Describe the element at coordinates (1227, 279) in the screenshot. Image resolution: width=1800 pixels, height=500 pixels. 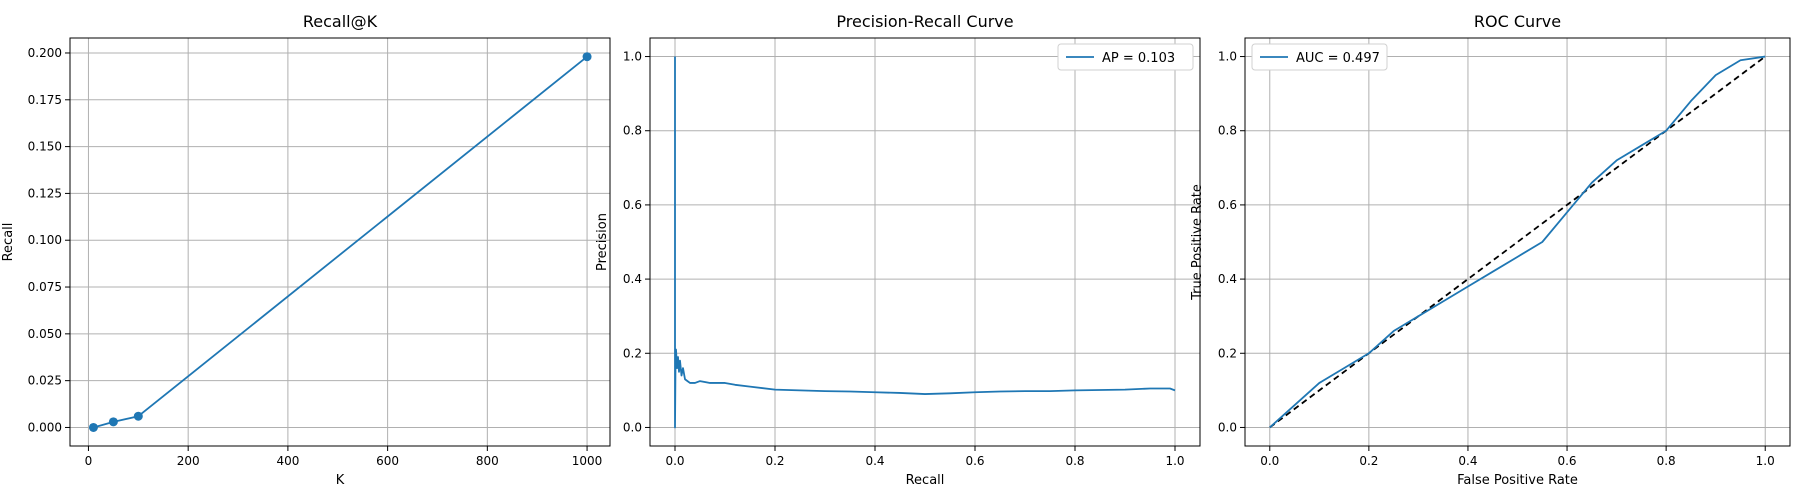
I see `chart-3-y-tick-label: 0.4` at that location.